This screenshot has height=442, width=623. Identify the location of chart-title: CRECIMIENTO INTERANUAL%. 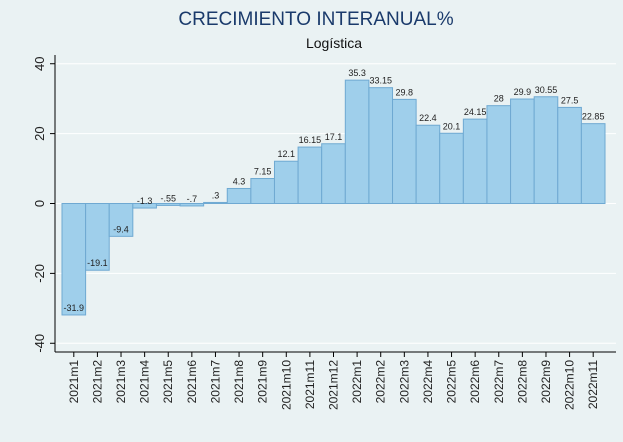
(315, 19).